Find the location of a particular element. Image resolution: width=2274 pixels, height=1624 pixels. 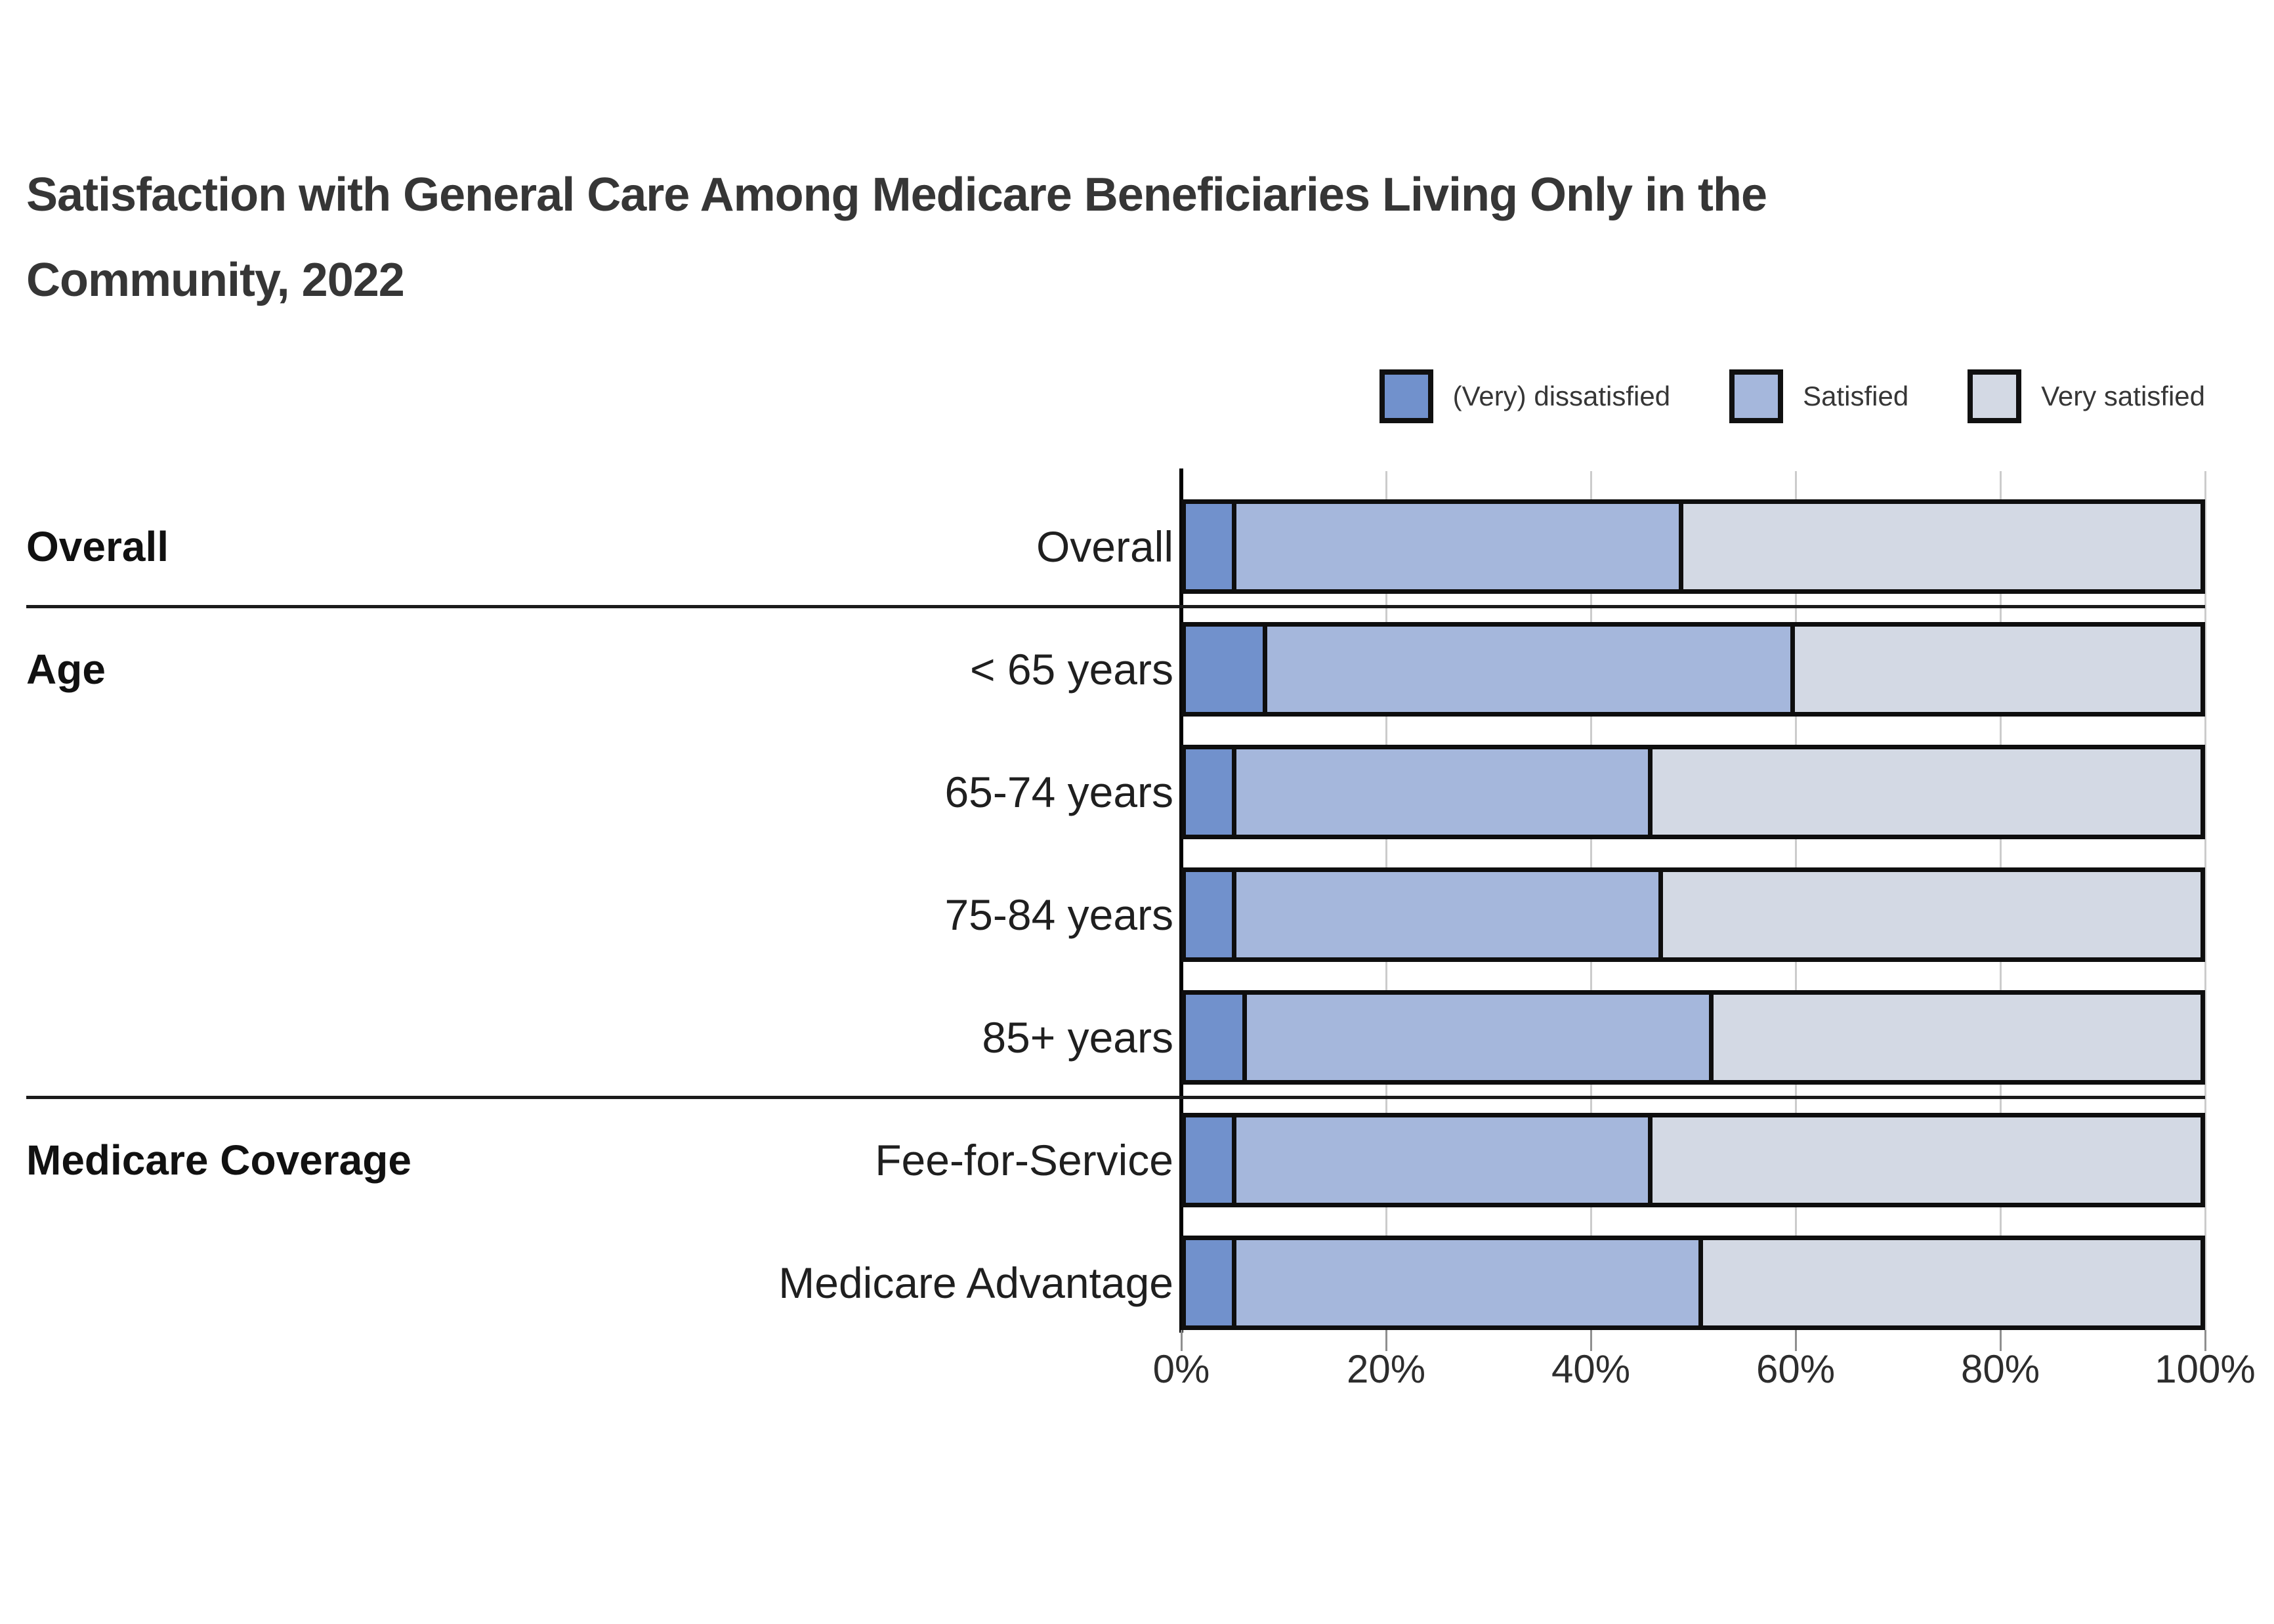

segment-very-satisfied-overall is located at coordinates (1941, 546).